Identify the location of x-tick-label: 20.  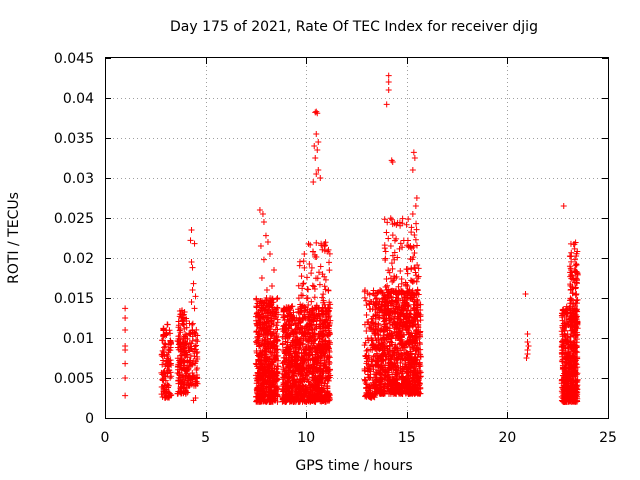
(507, 438).